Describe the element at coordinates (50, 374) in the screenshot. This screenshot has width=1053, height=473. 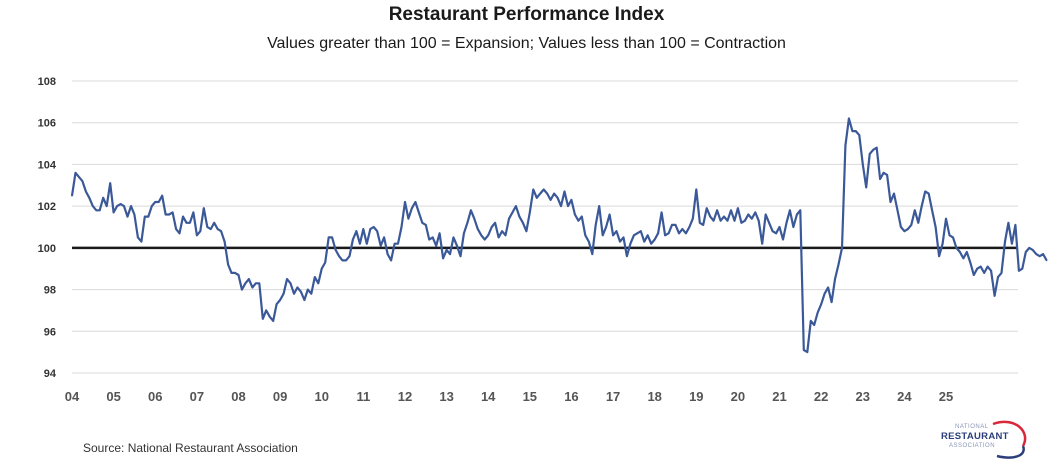
I see `y-tick-label: 94` at that location.